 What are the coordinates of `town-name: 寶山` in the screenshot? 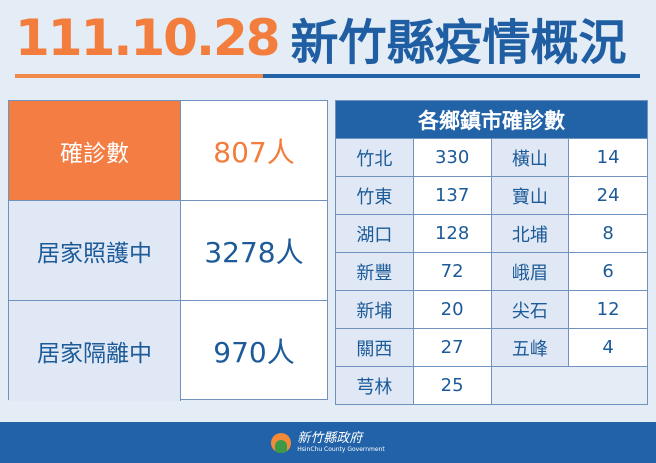 It's located at (530, 195).